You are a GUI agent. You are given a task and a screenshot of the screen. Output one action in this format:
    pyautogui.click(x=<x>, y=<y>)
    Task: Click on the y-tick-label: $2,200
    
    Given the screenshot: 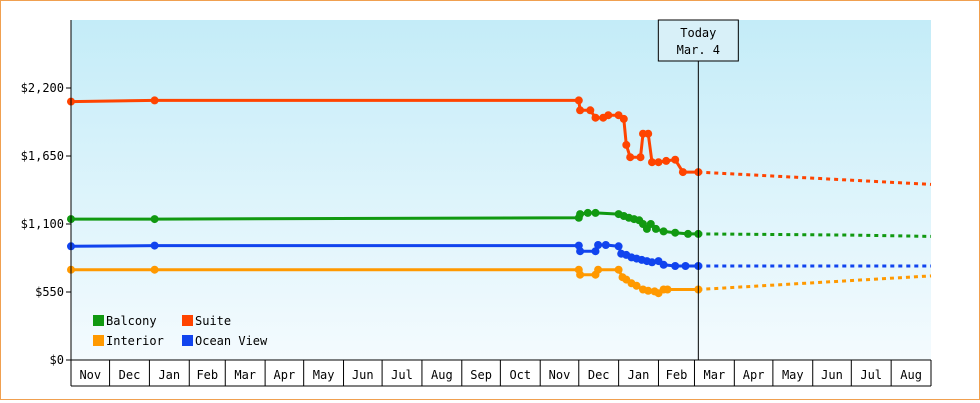 What is the action you would take?
    pyautogui.click(x=42, y=88)
    